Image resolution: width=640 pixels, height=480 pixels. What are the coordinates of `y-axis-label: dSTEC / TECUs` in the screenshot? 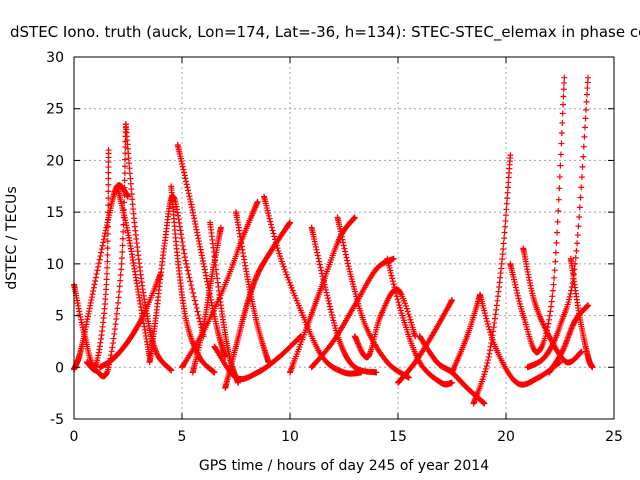 It's located at (12, 237).